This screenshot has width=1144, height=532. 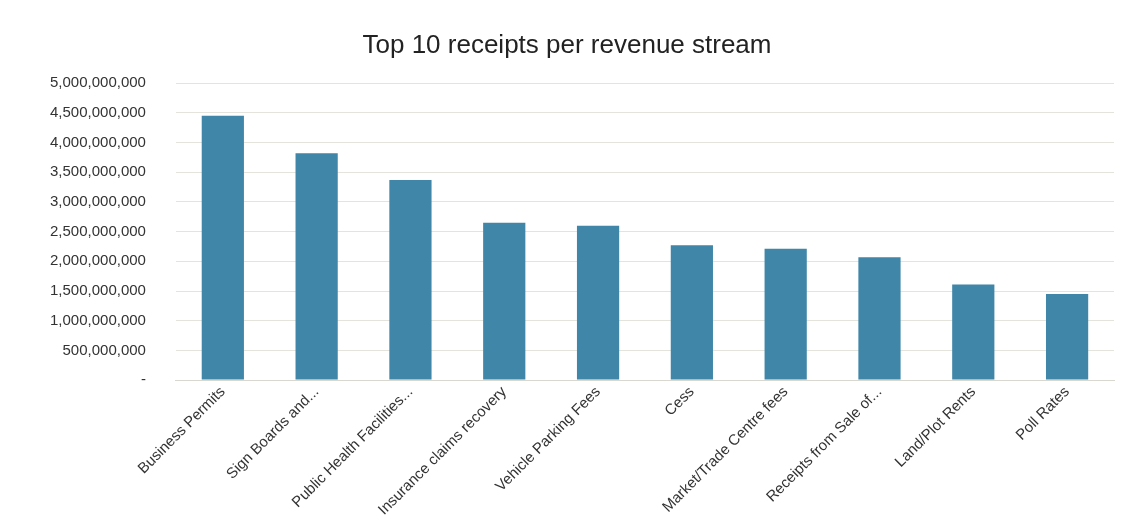 I want to click on y-tick-label: 3,000,000,000, so click(x=97, y=201).